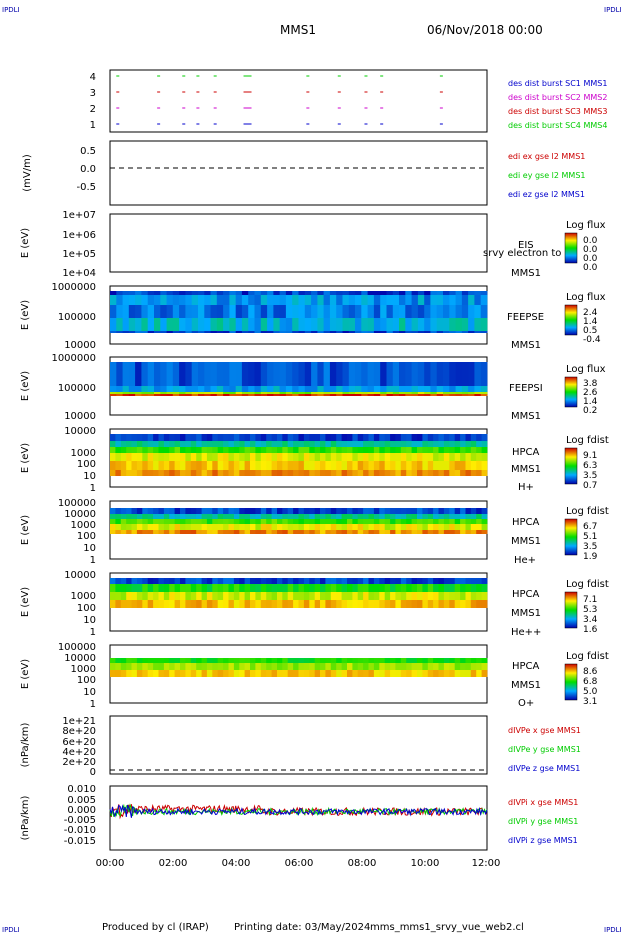 Image resolution: width=630 pixels, height=934 pixels. What do you see at coordinates (298, 818) in the screenshot?
I see `panel-frame` at bounding box center [298, 818].